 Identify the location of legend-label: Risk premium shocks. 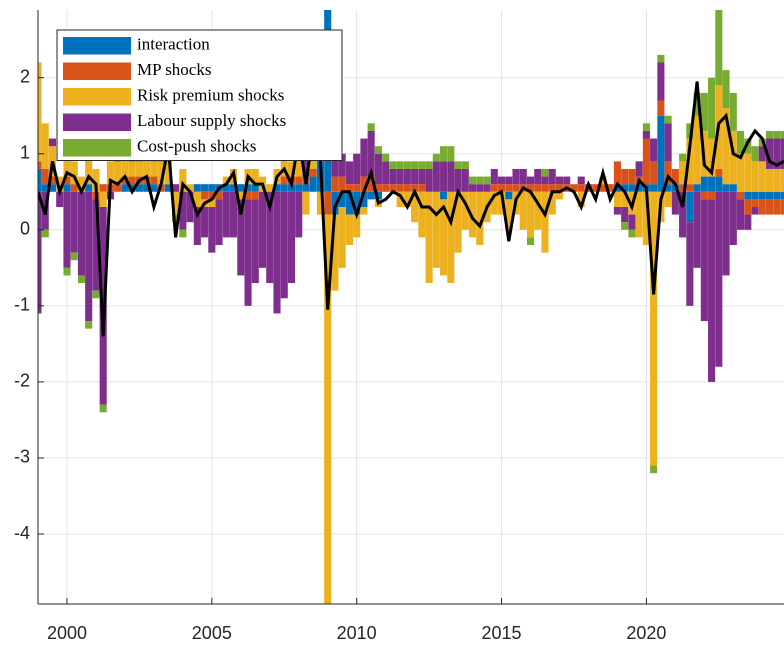
(210, 95).